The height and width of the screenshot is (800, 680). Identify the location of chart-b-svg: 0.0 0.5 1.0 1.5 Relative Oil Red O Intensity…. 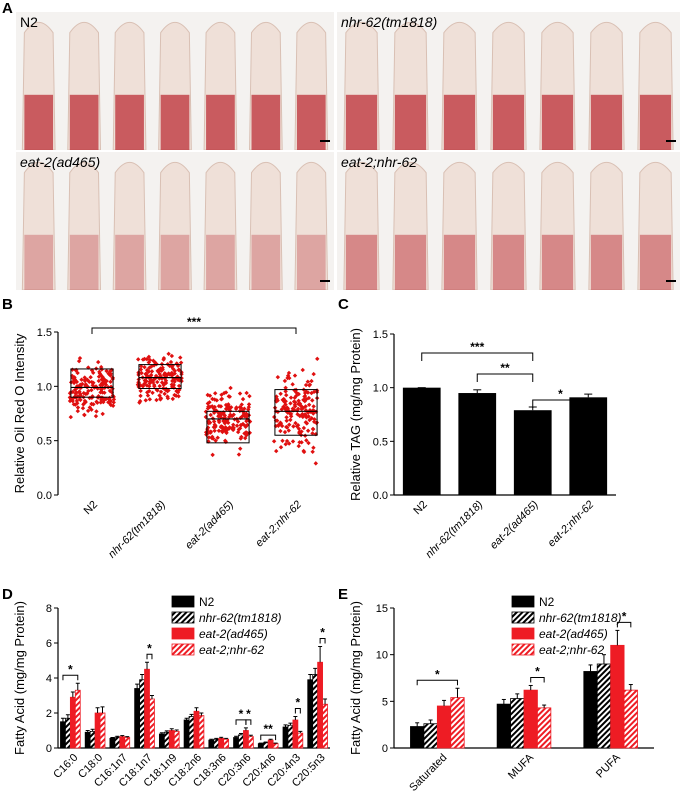
(166, 438).